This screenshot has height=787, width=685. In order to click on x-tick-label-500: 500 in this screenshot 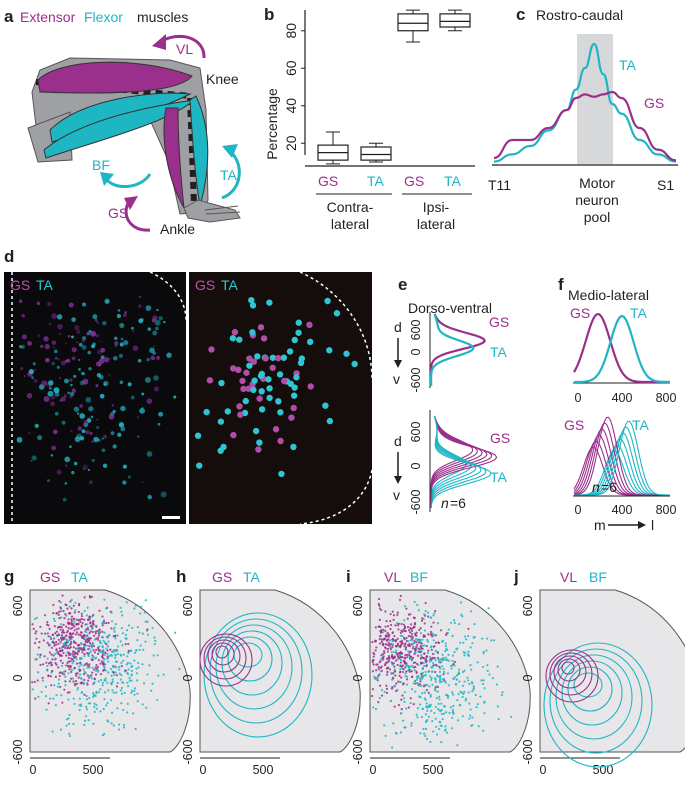, I will do `click(263, 770)`.